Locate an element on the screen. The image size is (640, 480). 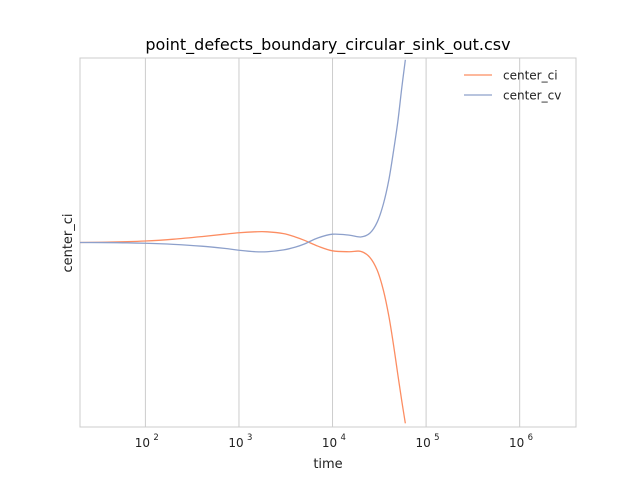
y-axis-label: center_ci is located at coordinates (68, 242).